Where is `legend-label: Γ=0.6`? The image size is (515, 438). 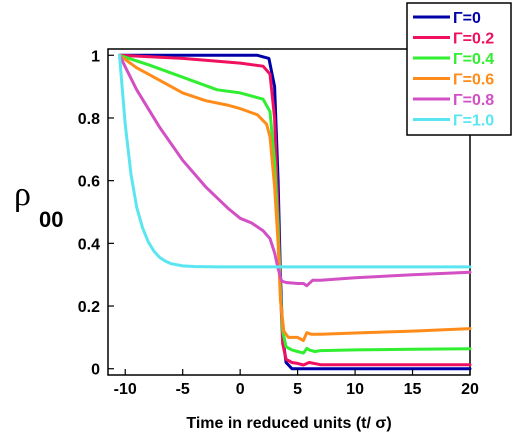 legend-label: Γ=0.6 is located at coordinates (473, 80).